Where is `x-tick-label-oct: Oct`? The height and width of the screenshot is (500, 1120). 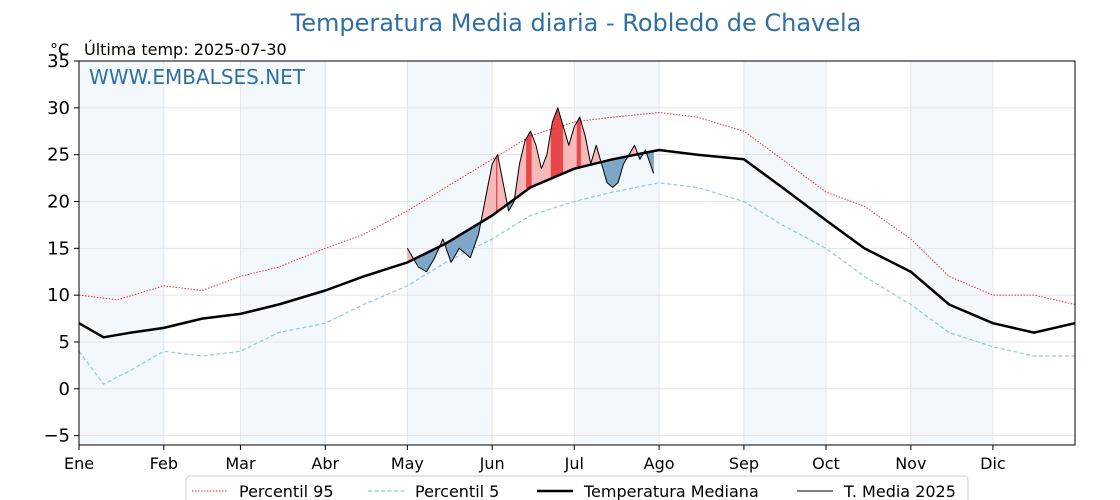
x-tick-label-oct: Oct is located at coordinates (826, 463).